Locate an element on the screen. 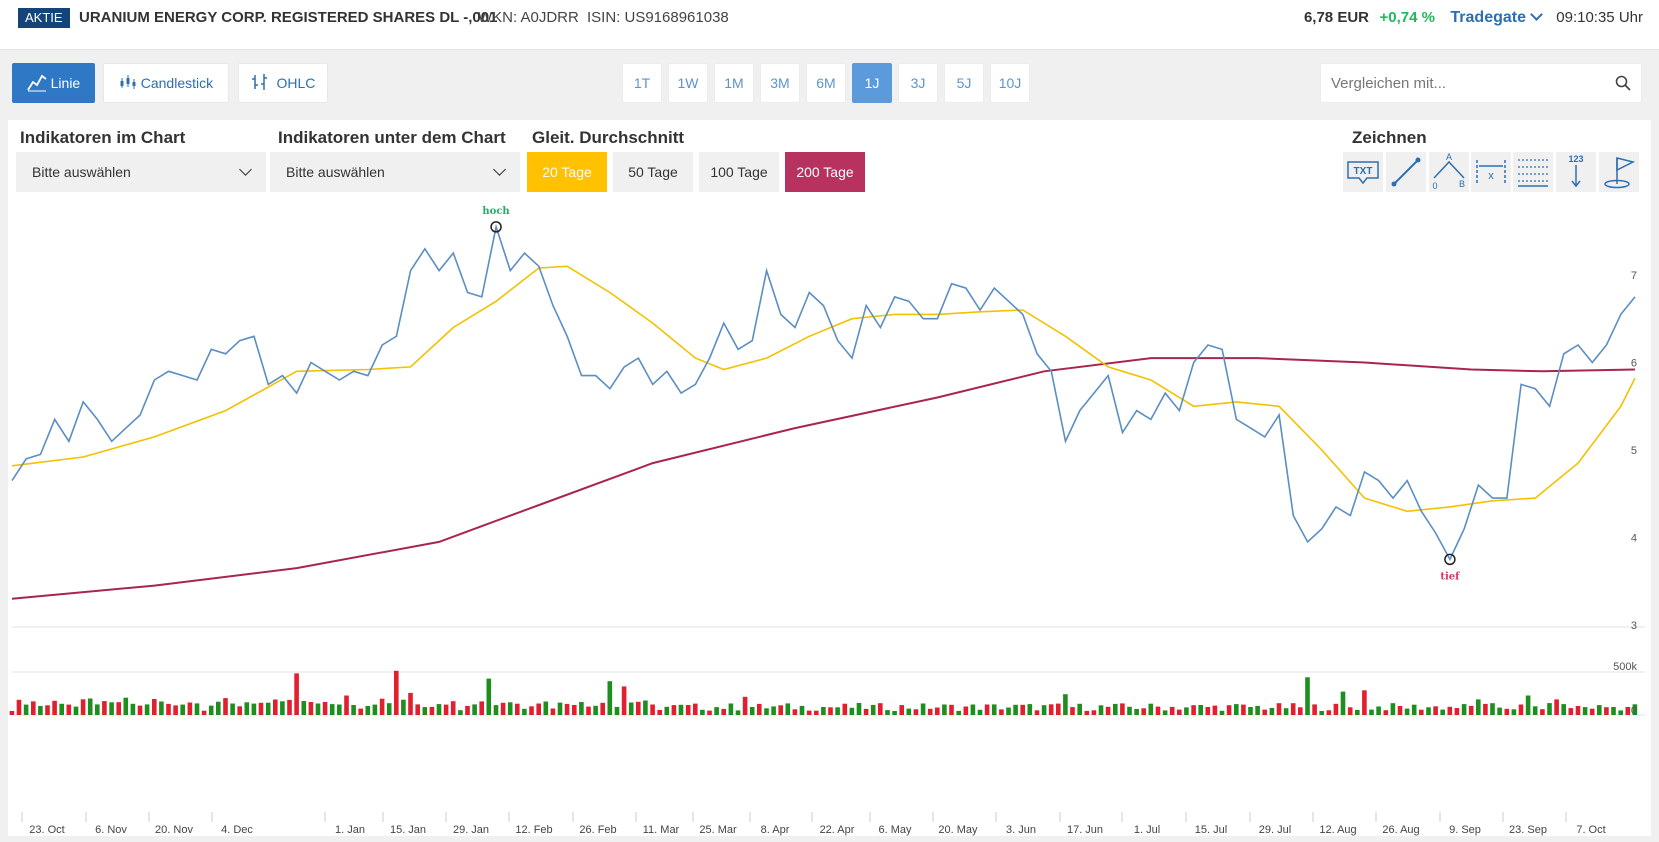 This screenshot has width=1659, height=842. flag-tool-button is located at coordinates (1619, 172).